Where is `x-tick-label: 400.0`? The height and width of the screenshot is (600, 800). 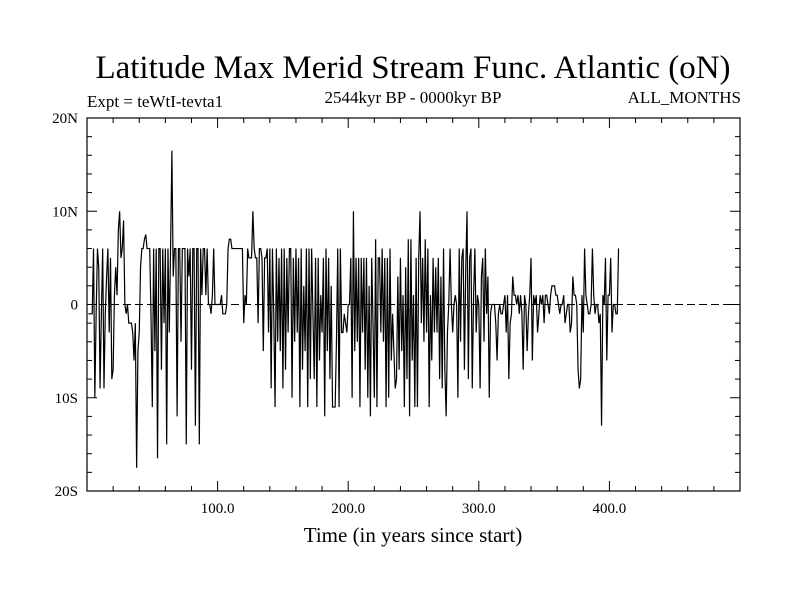
x-tick-label: 400.0 is located at coordinates (610, 509).